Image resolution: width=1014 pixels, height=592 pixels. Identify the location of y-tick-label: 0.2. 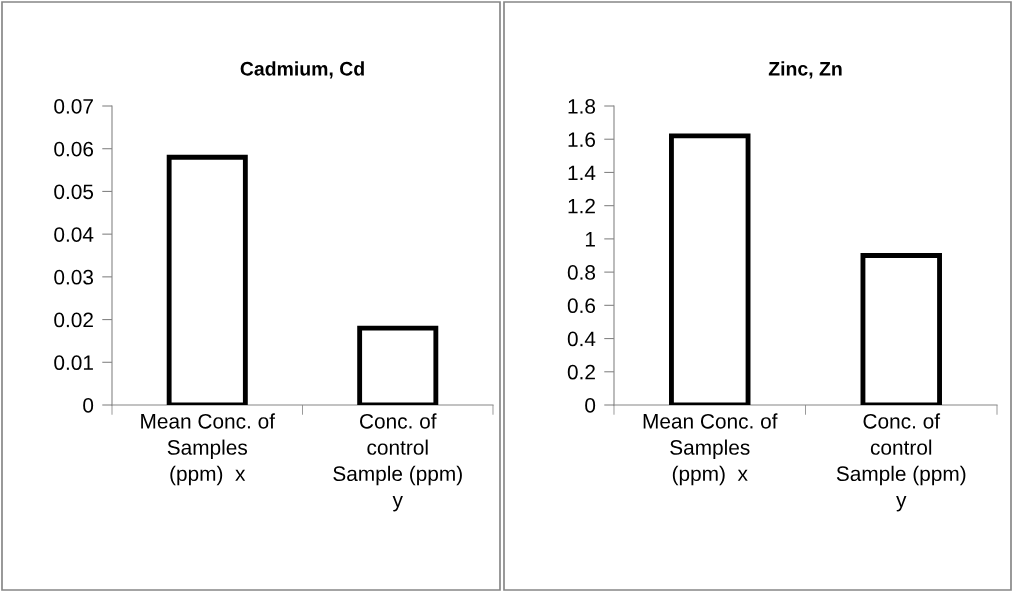
(581, 372).